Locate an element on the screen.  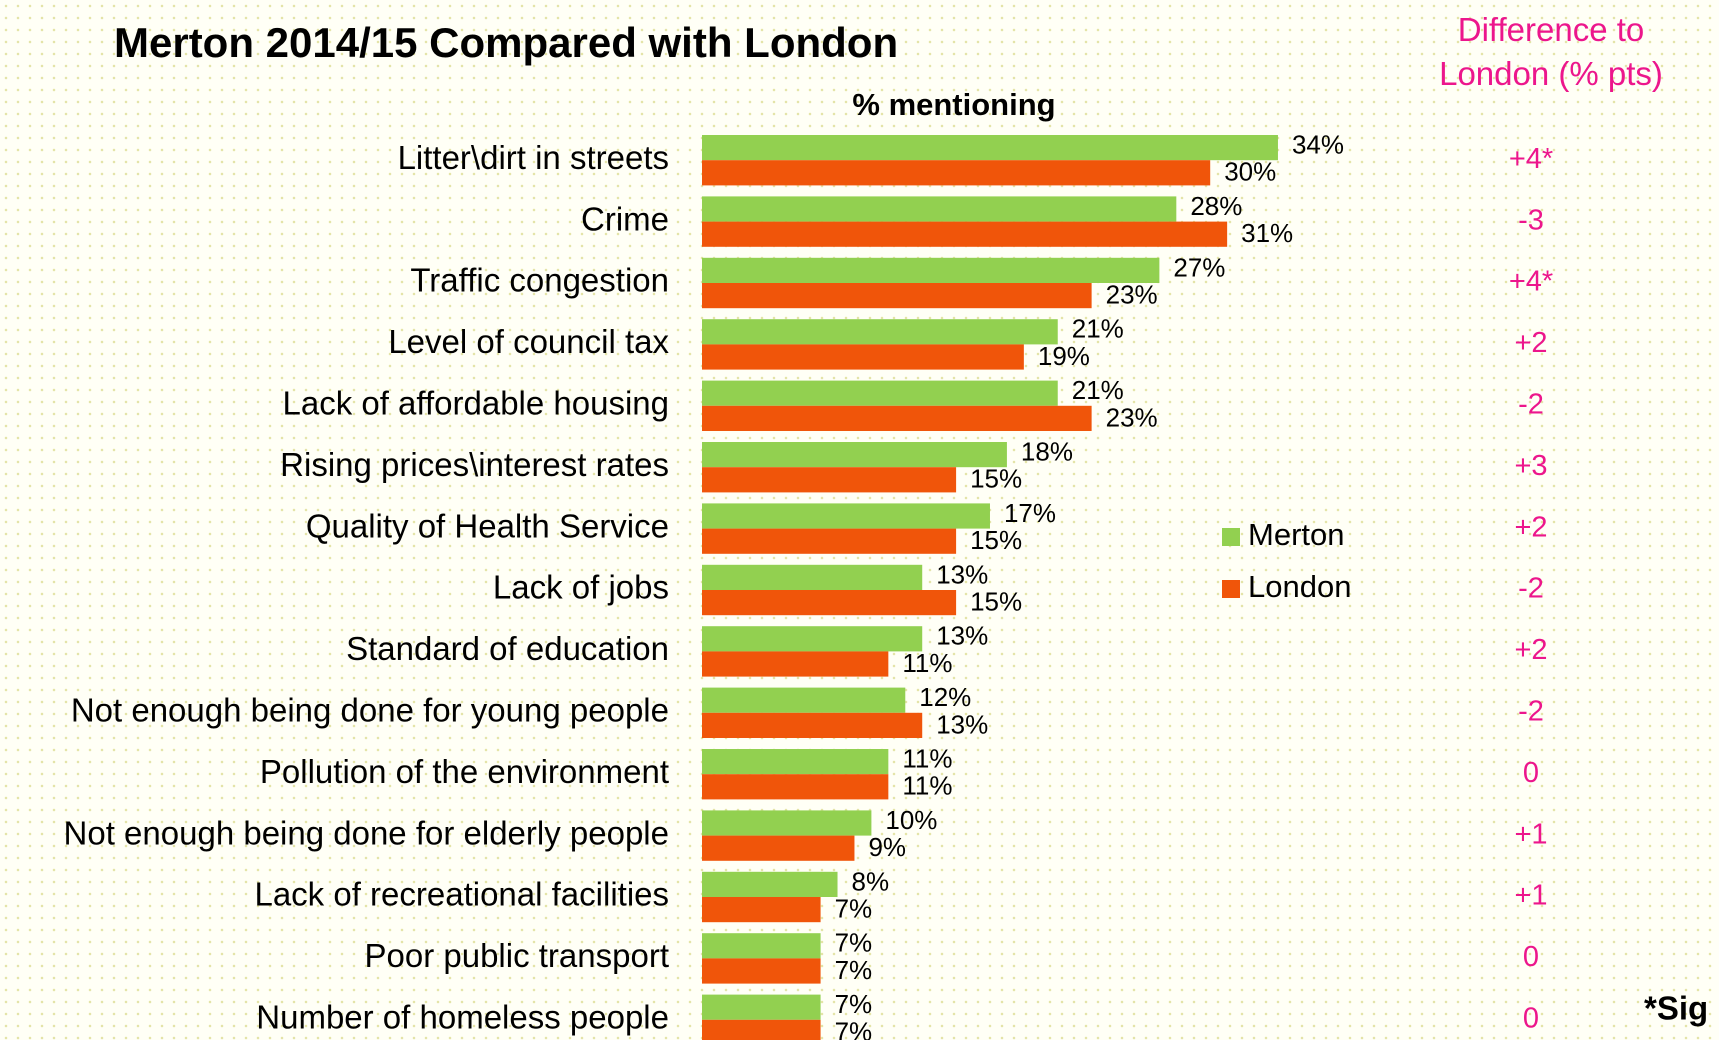
value-label: 28% is located at coordinates (1216, 206).